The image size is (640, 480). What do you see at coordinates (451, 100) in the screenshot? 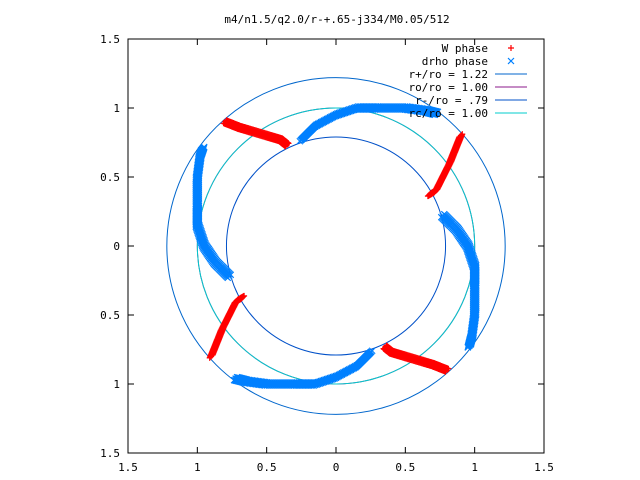
I see `legend-label: r-/ro = .79` at bounding box center [451, 100].